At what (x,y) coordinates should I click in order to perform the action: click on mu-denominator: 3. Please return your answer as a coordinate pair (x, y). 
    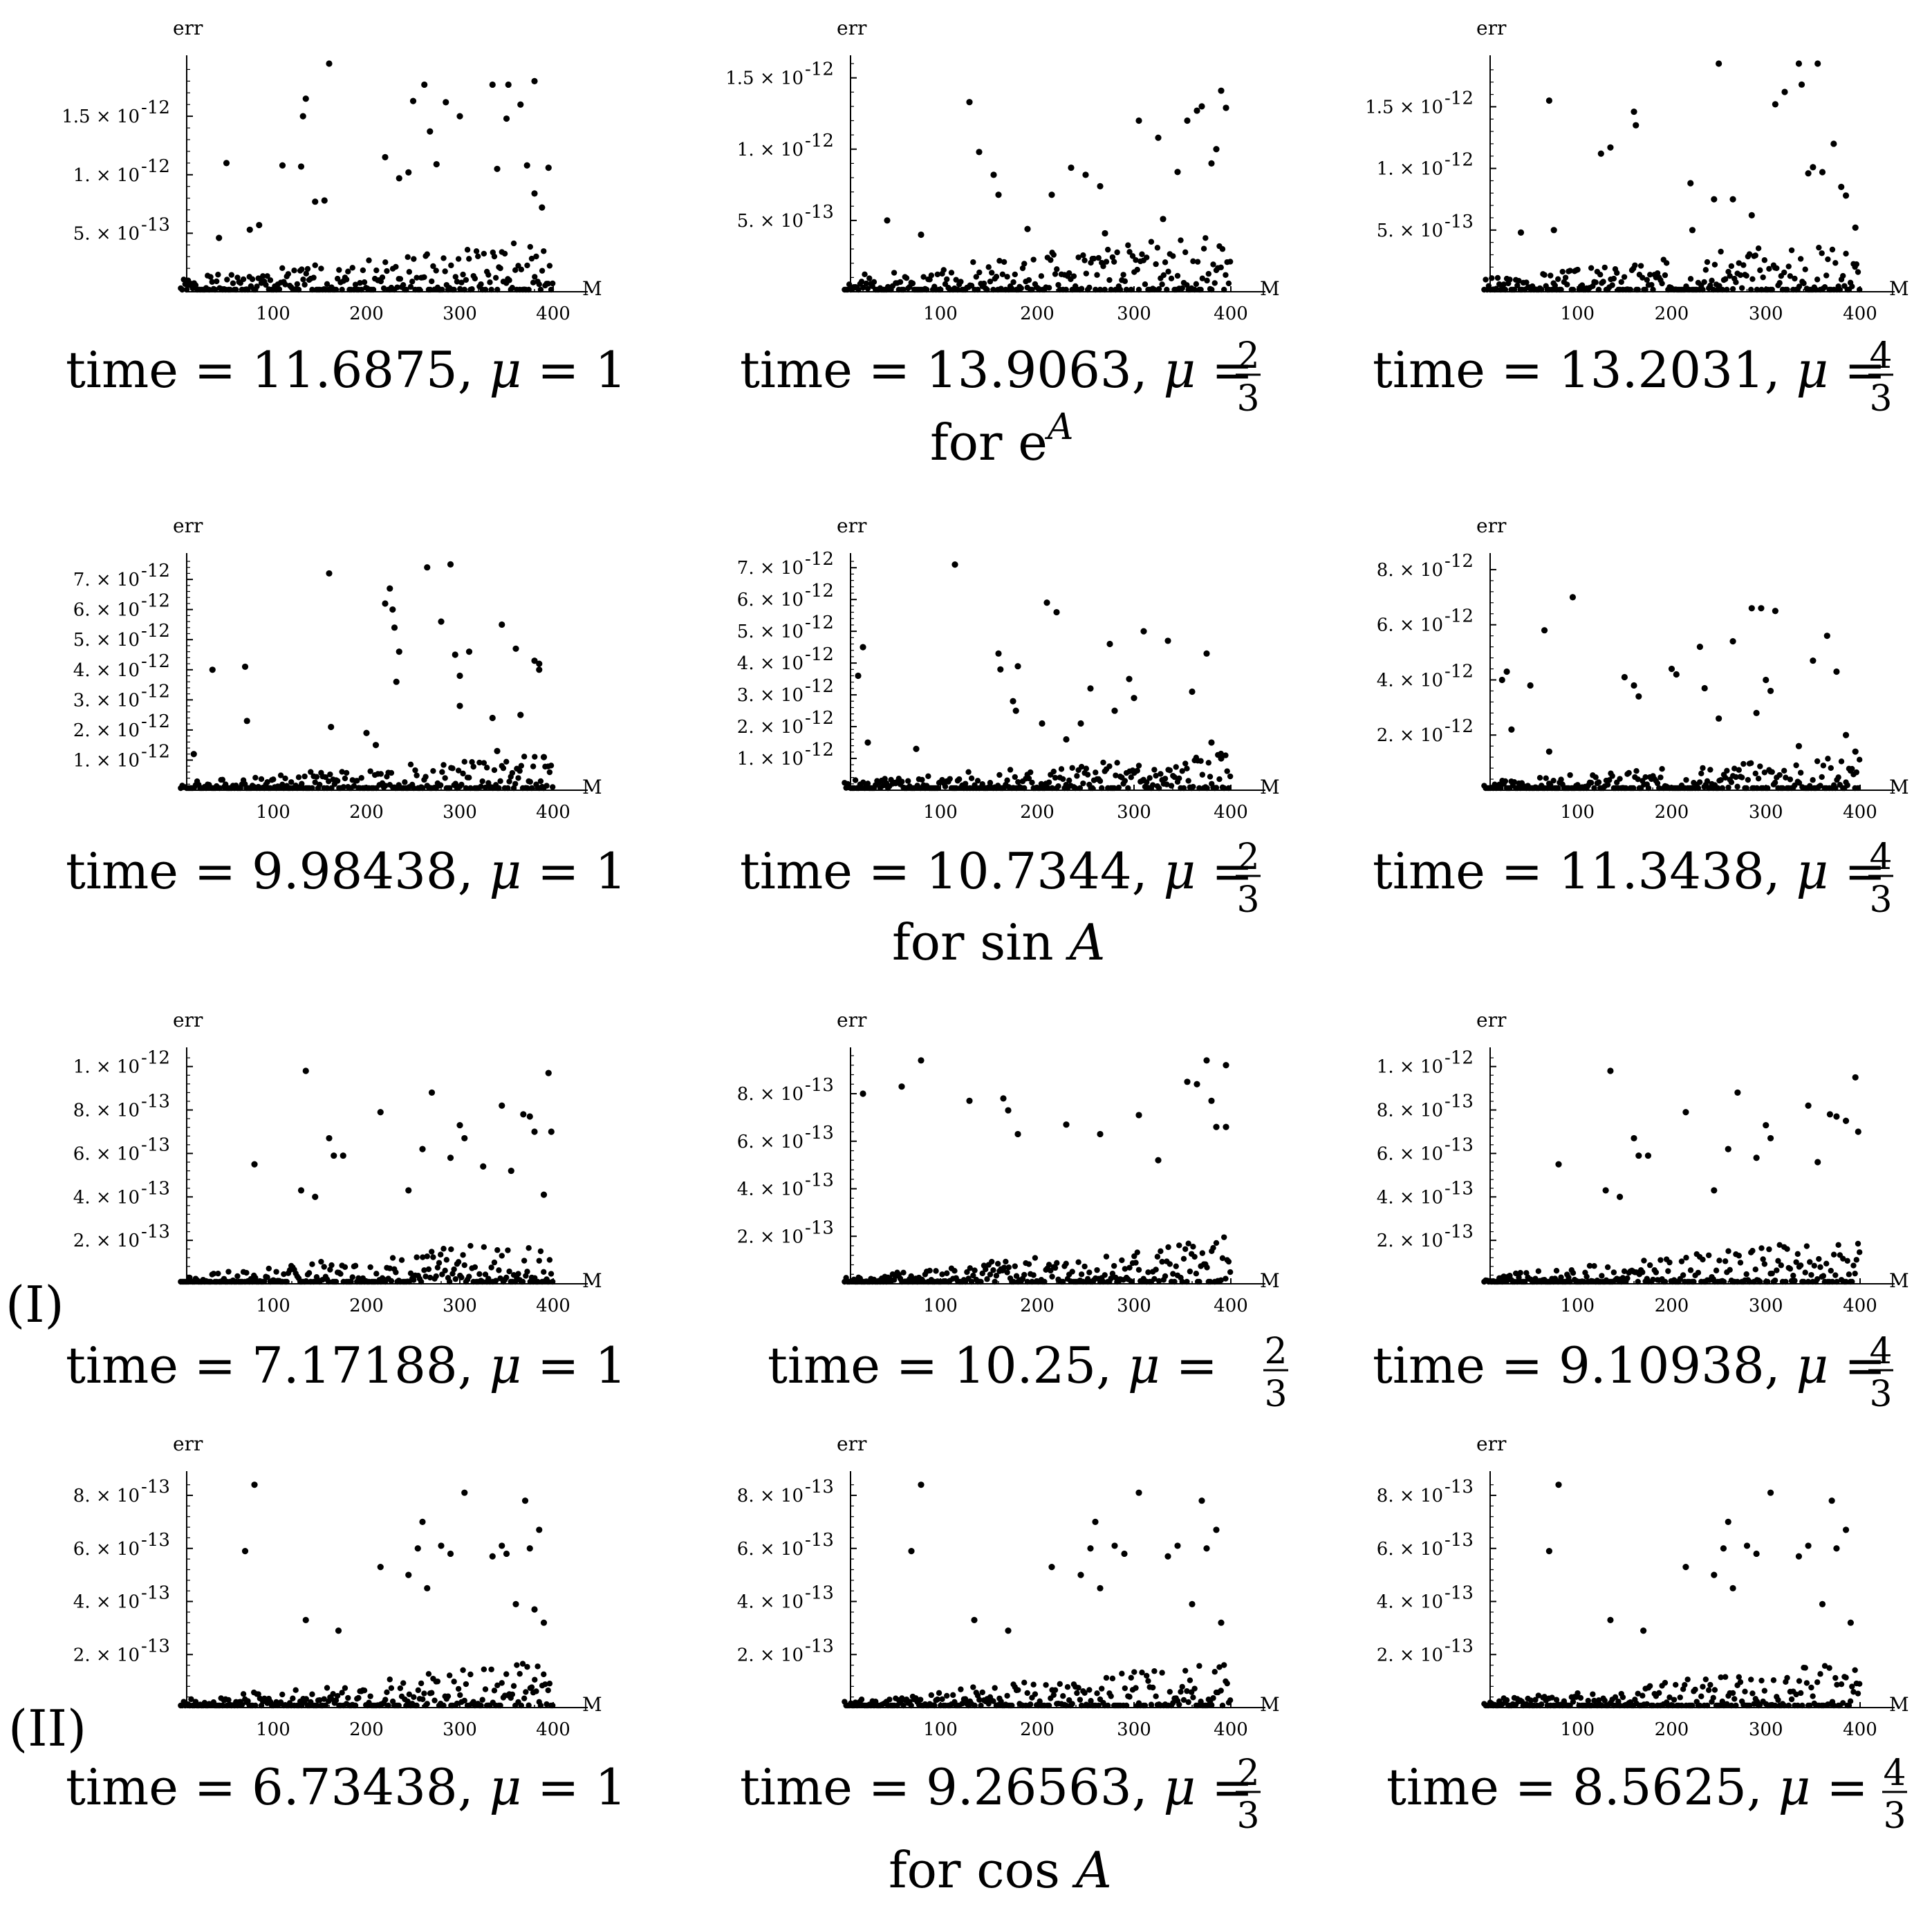
    Looking at the image, I should click on (1247, 399).